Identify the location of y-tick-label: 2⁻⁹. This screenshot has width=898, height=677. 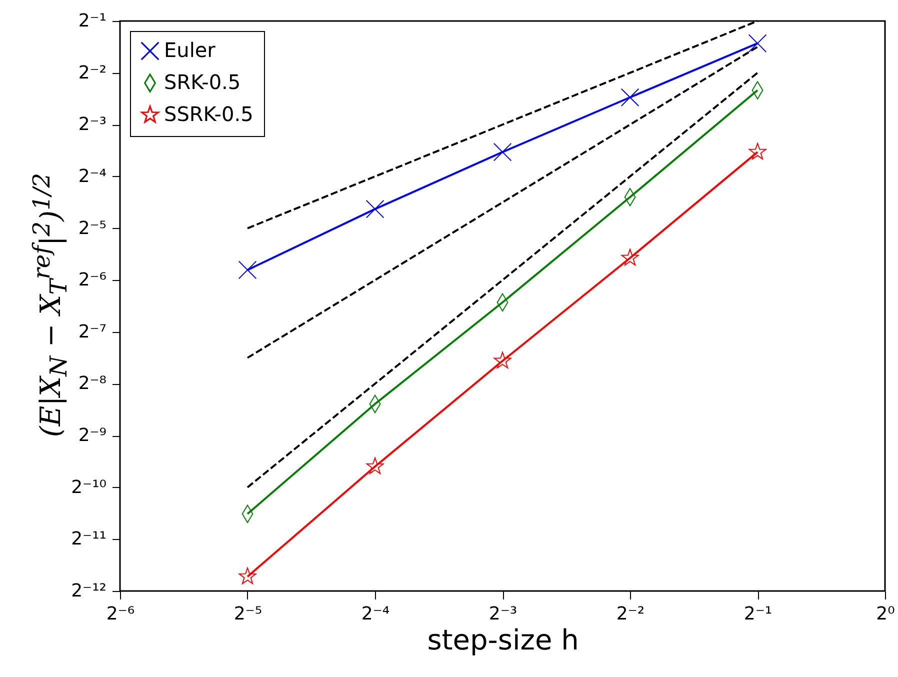
(92, 435).